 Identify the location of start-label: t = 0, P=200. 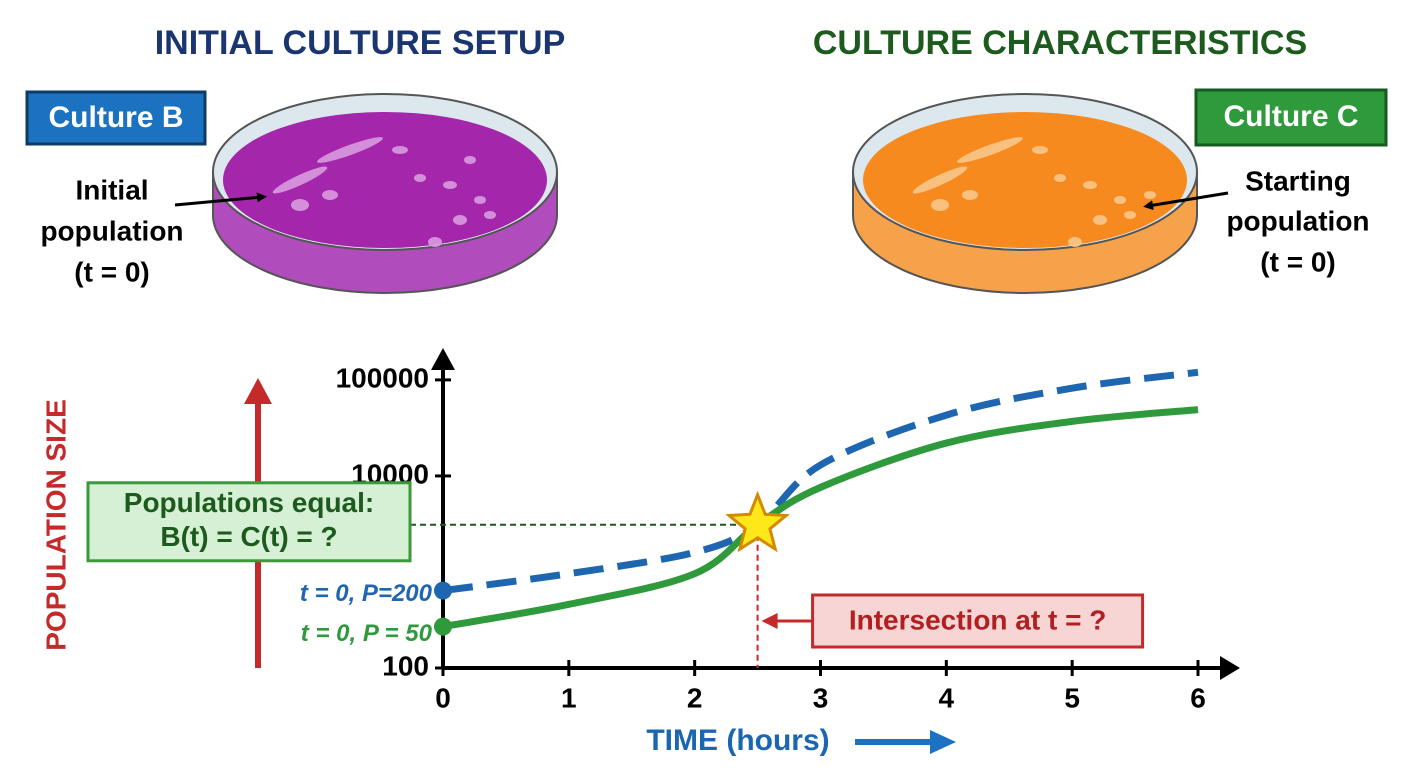
(366, 593).